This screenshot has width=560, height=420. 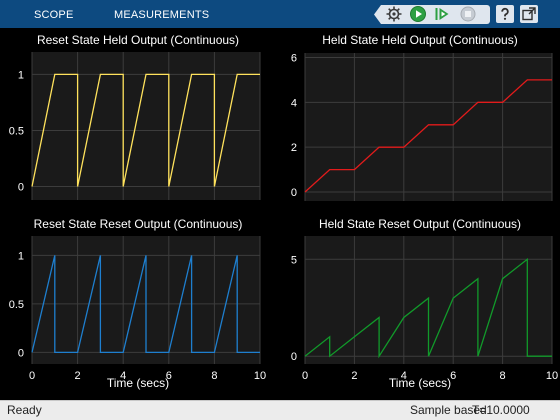 I want to click on tab-scope: SCOPE, so click(x=54, y=15).